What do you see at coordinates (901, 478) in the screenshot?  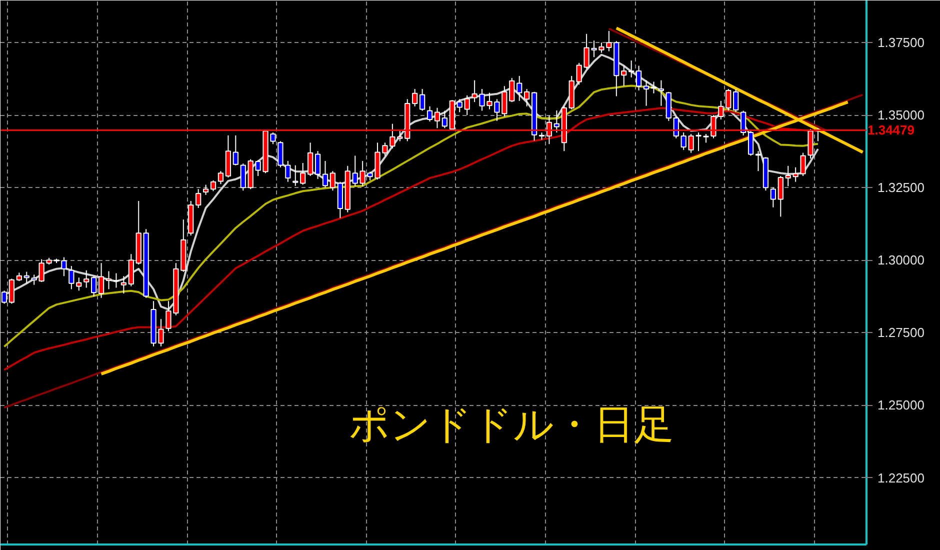 I see `y-tick-label: 1.22500` at bounding box center [901, 478].